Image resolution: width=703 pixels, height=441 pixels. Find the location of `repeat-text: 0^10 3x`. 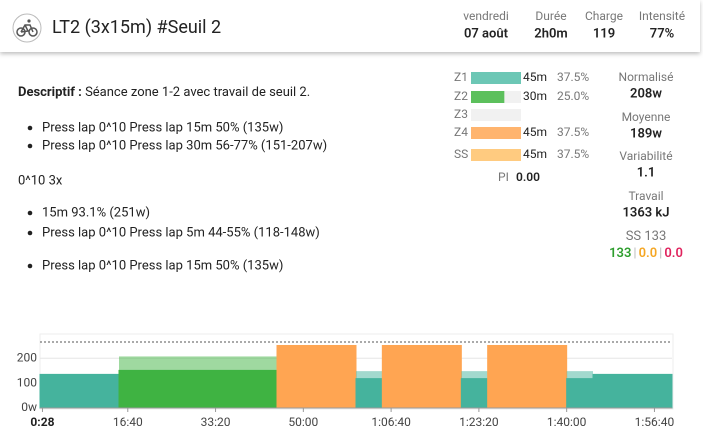

repeat-text: 0^10 3x is located at coordinates (40, 180).